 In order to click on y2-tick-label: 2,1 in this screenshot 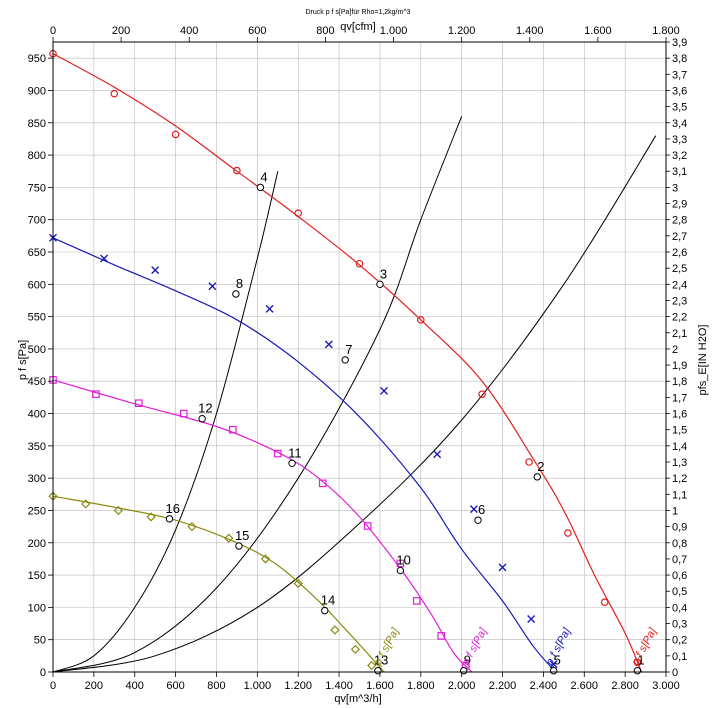, I will do `click(679, 334)`.